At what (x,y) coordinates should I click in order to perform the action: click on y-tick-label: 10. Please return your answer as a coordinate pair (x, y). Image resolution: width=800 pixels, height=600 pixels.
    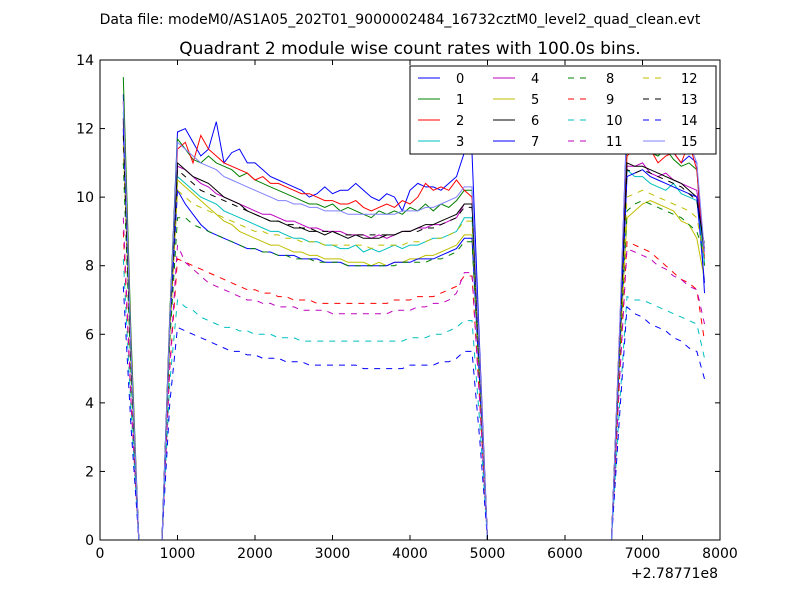
    Looking at the image, I should click on (85, 198).